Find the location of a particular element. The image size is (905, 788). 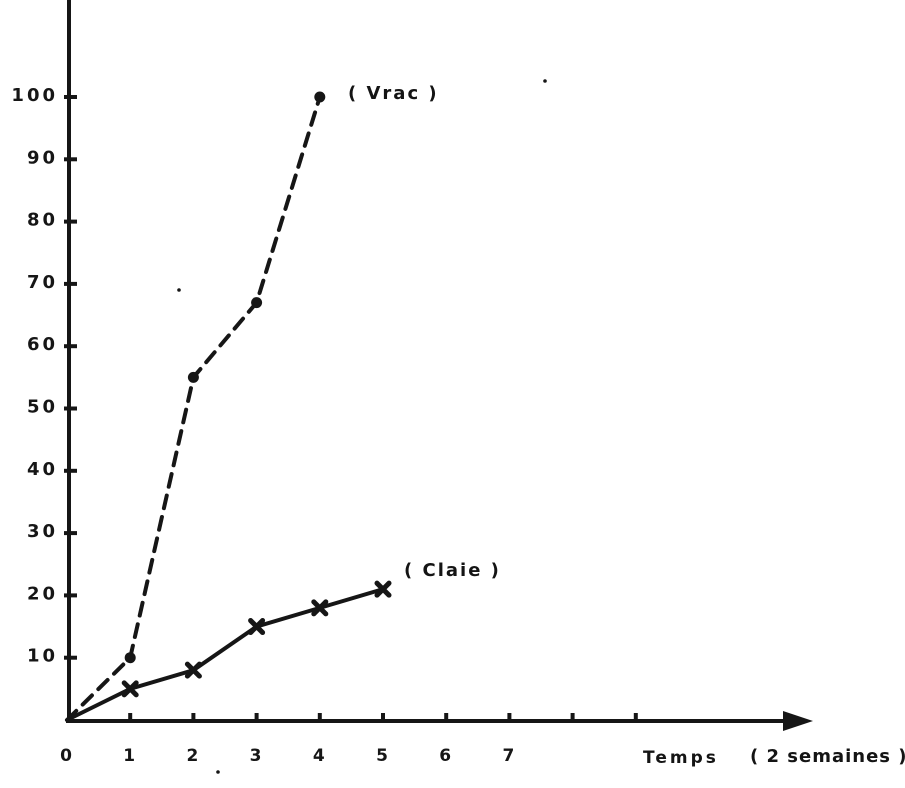

y-tick-label: 30 is located at coordinates (42, 531).